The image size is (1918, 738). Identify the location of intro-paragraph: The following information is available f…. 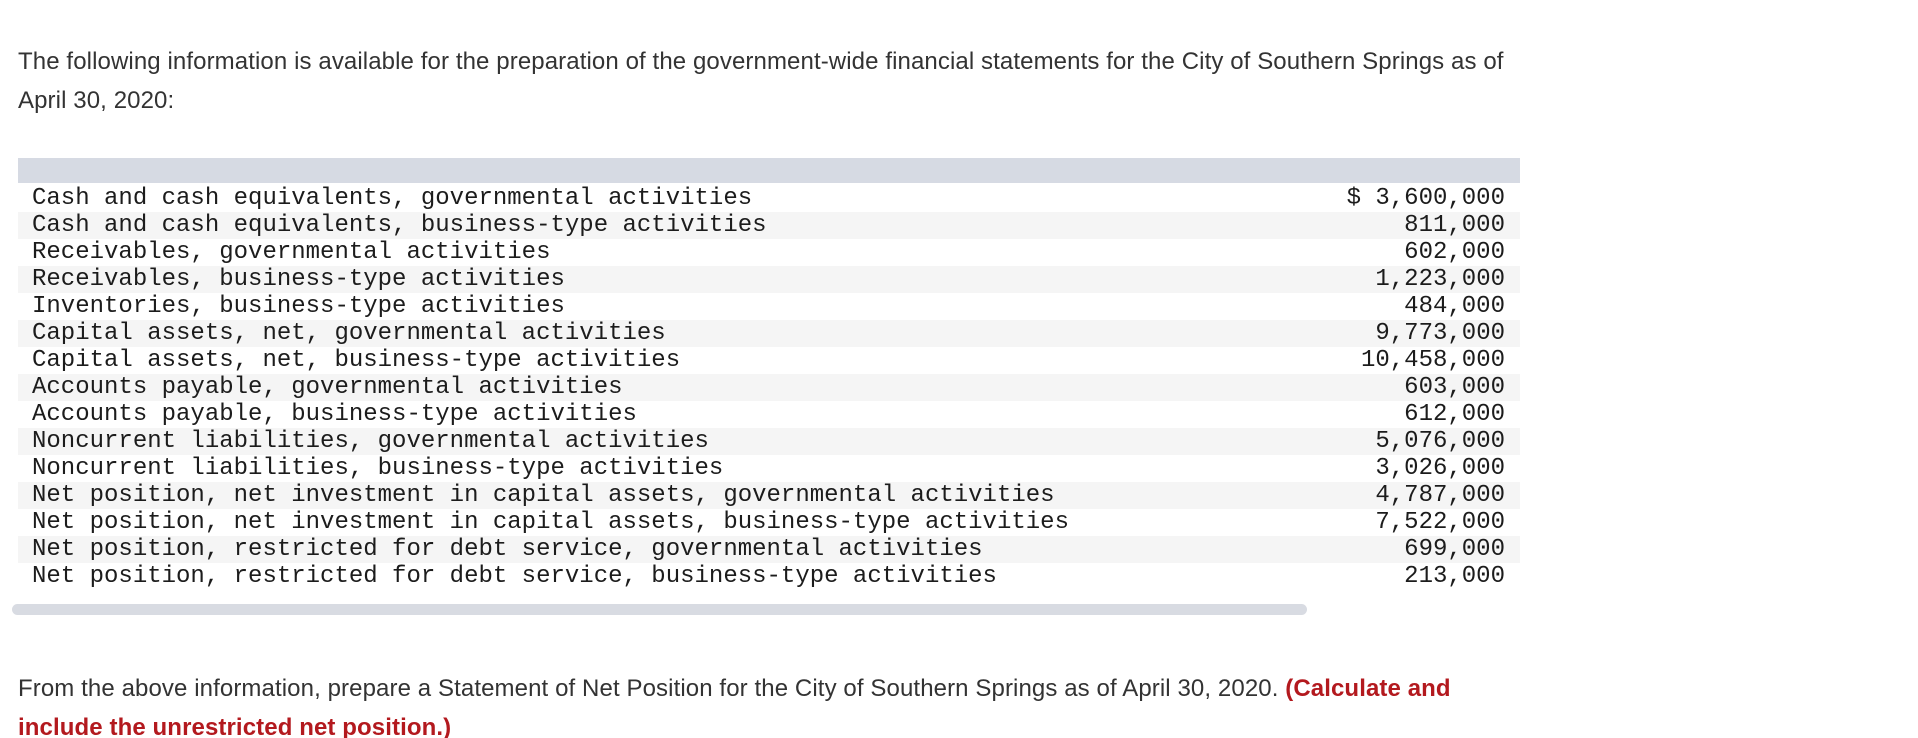
(761, 81).